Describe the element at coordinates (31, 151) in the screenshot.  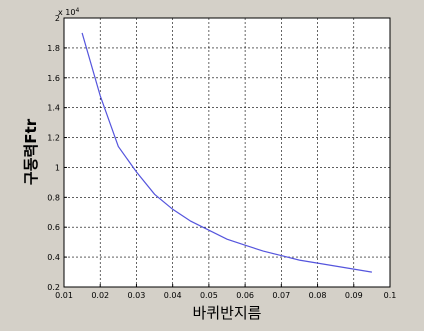
I see `y-axis-label: 구동력Ftr` at that location.